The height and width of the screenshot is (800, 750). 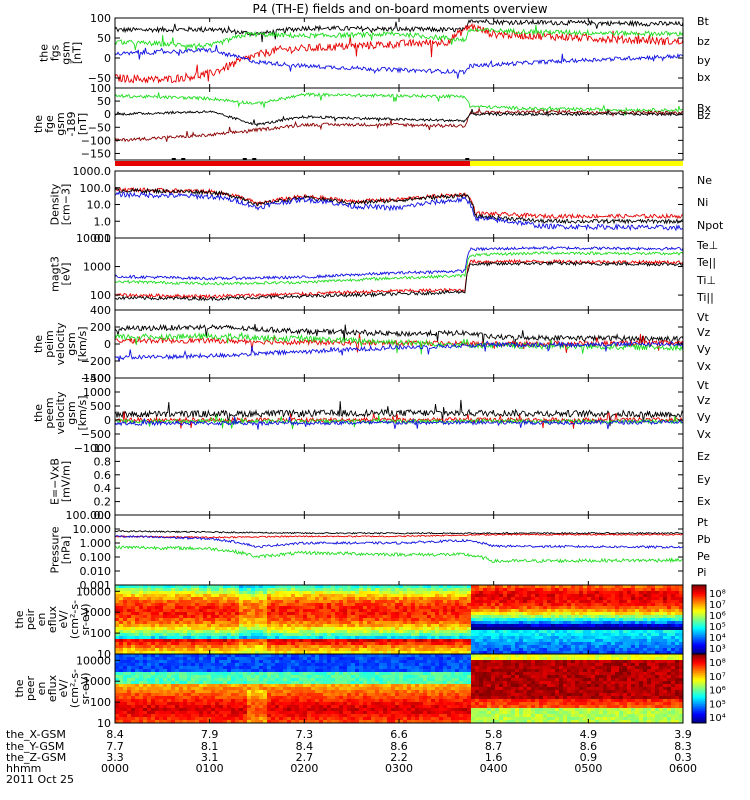 I want to click on y-axis-label-line: [eV], so click(x=66, y=274).